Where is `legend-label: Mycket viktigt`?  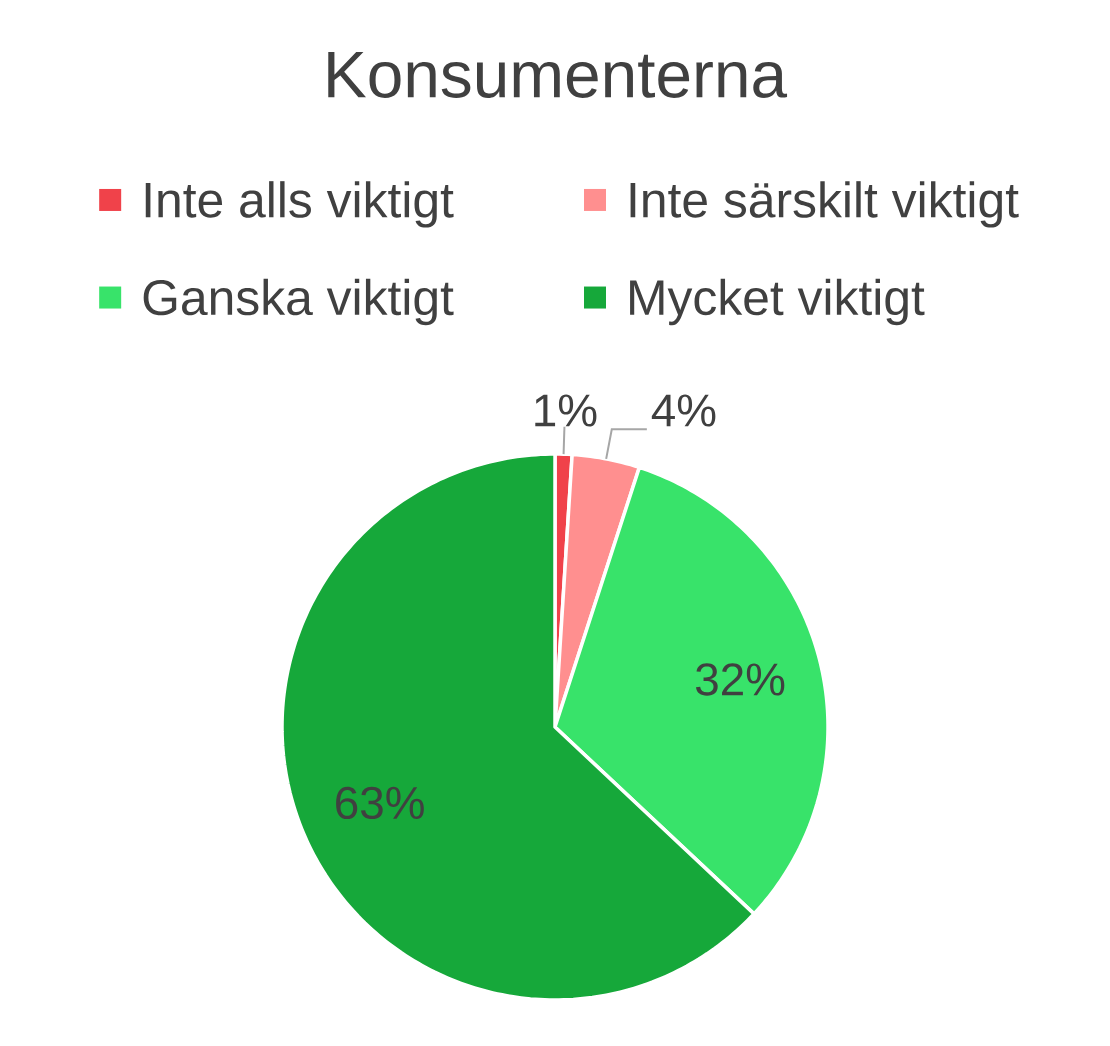
legend-label: Mycket viktigt is located at coordinates (777, 302).